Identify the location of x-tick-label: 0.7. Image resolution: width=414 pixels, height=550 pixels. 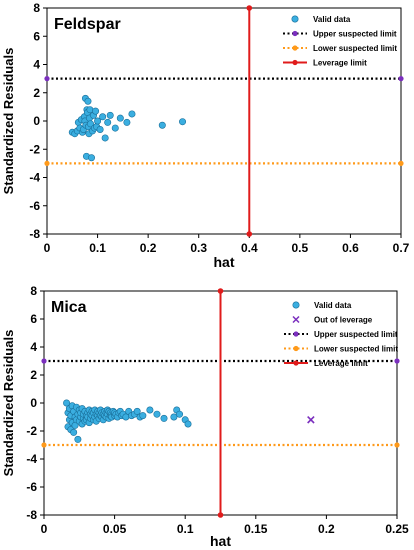
(401, 248).